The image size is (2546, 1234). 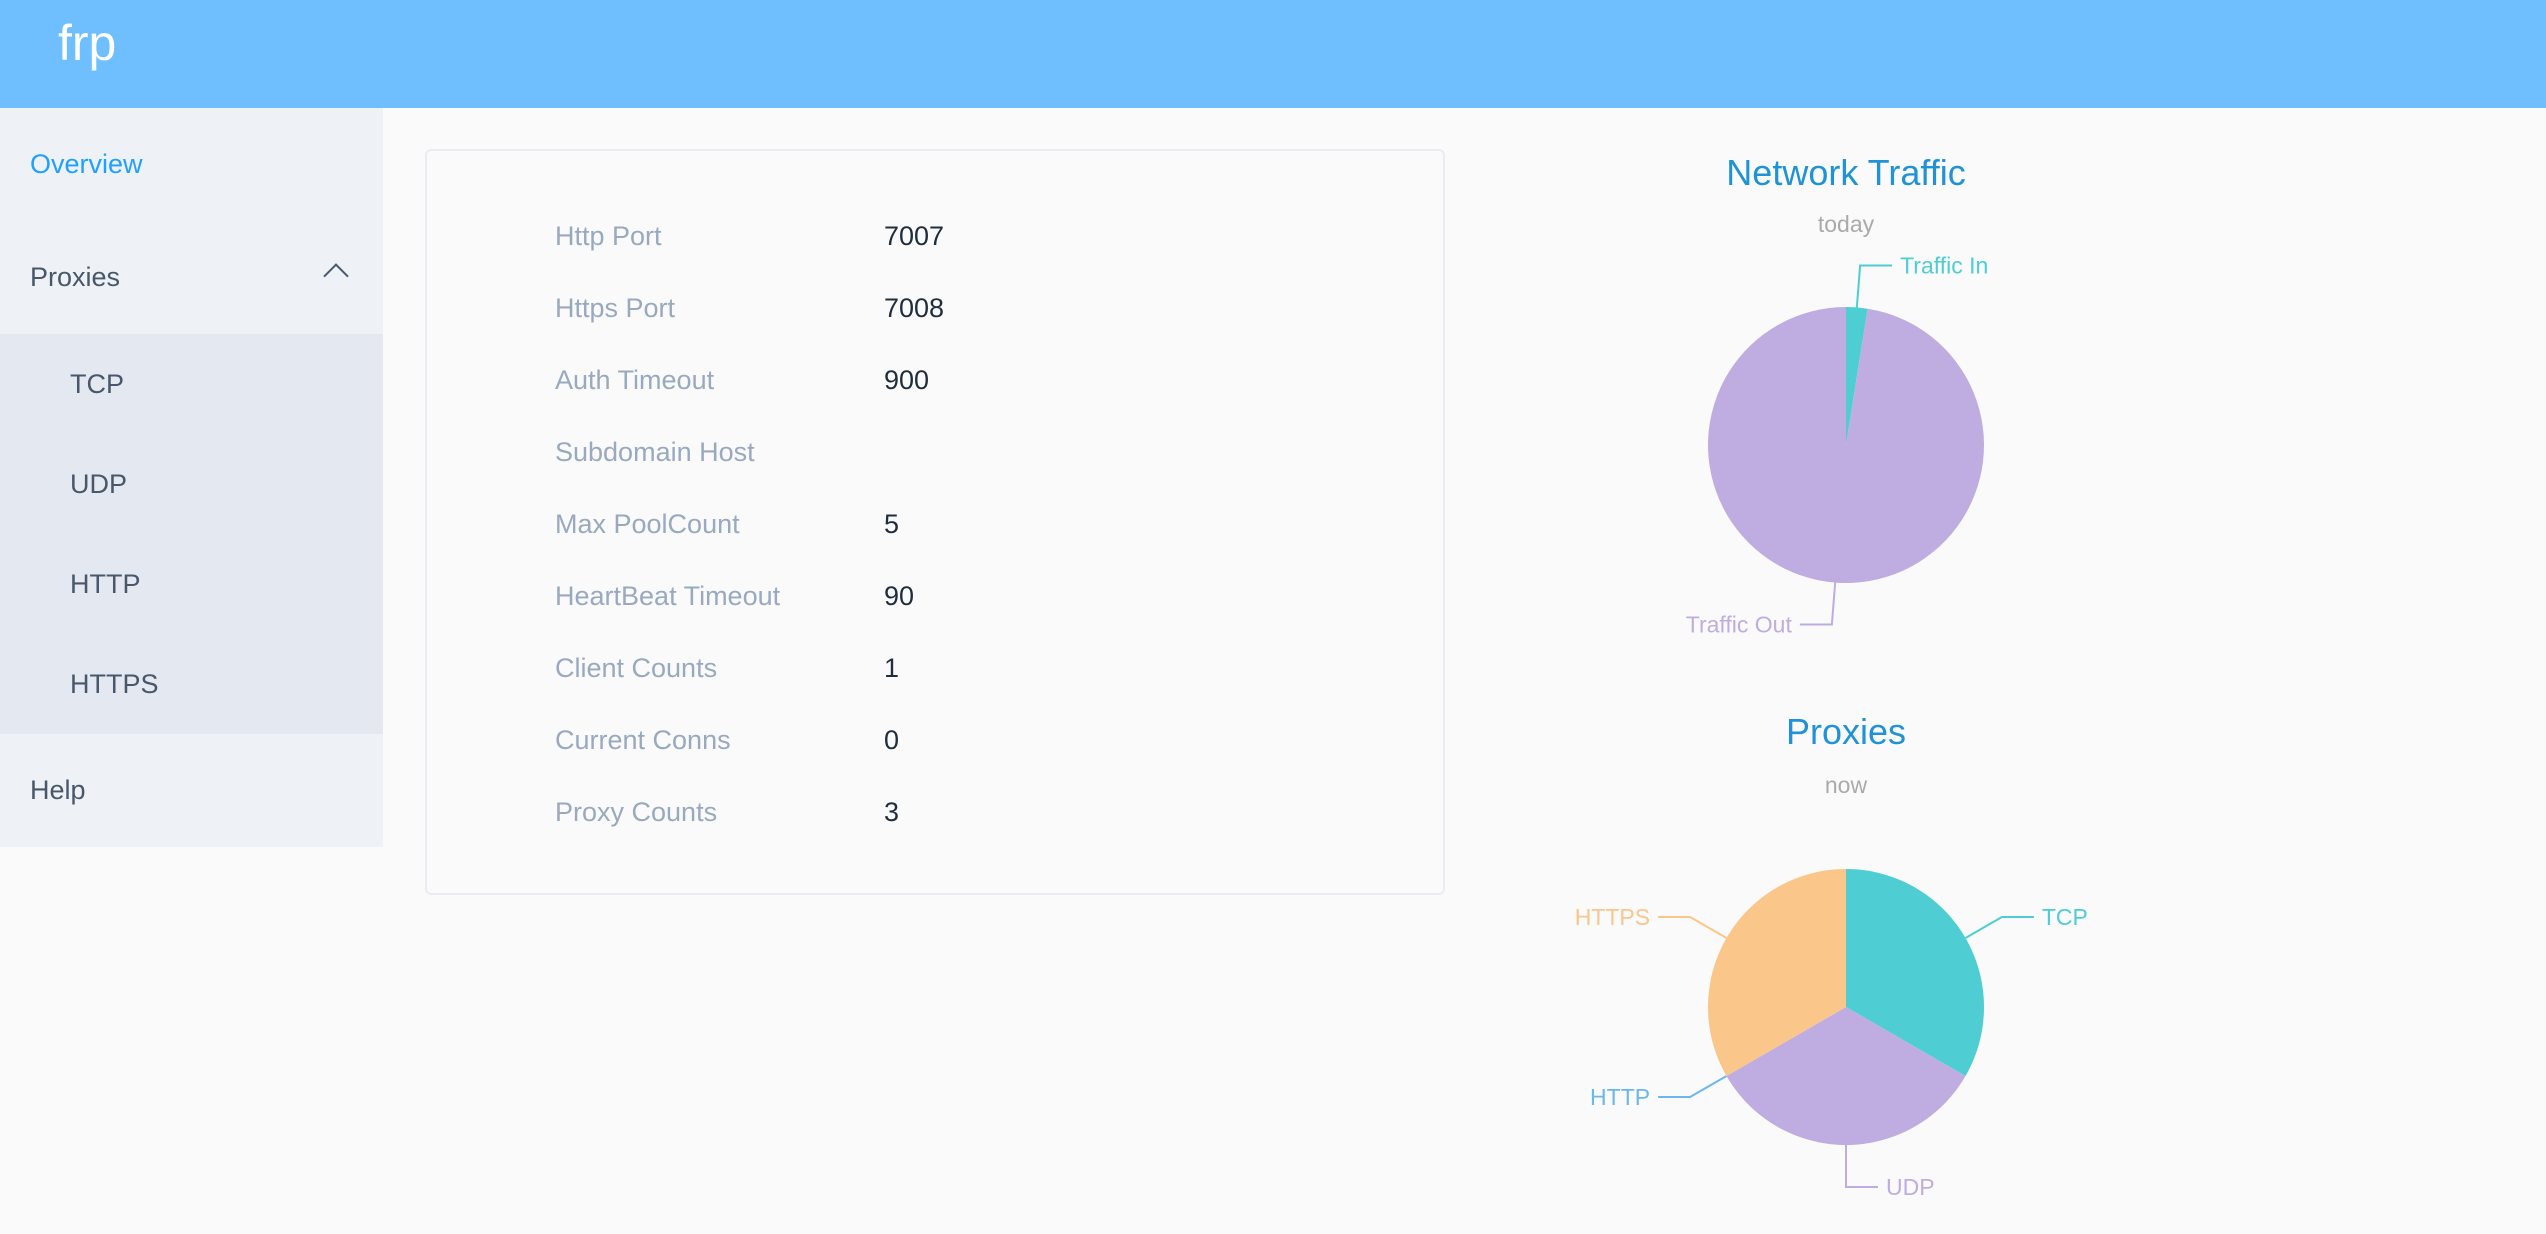 What do you see at coordinates (191, 277) in the screenshot?
I see `sidebar-item-proxies: Proxies` at bounding box center [191, 277].